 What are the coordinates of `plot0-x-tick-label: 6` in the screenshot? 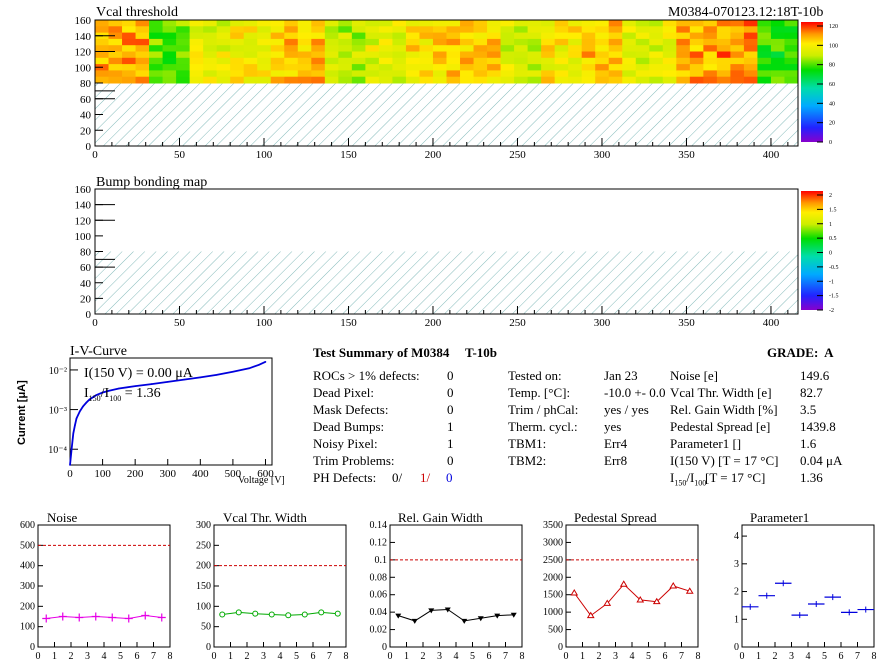 It's located at (137, 656).